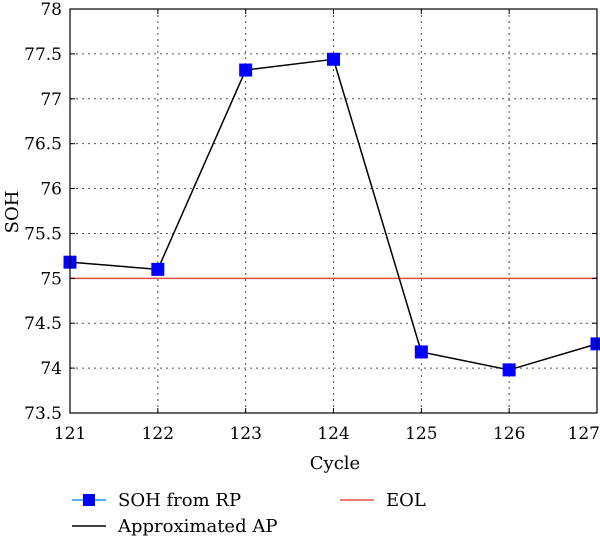 The image size is (600, 540). What do you see at coordinates (43, 324) in the screenshot?
I see `y-tick-label: 74.5` at bounding box center [43, 324].